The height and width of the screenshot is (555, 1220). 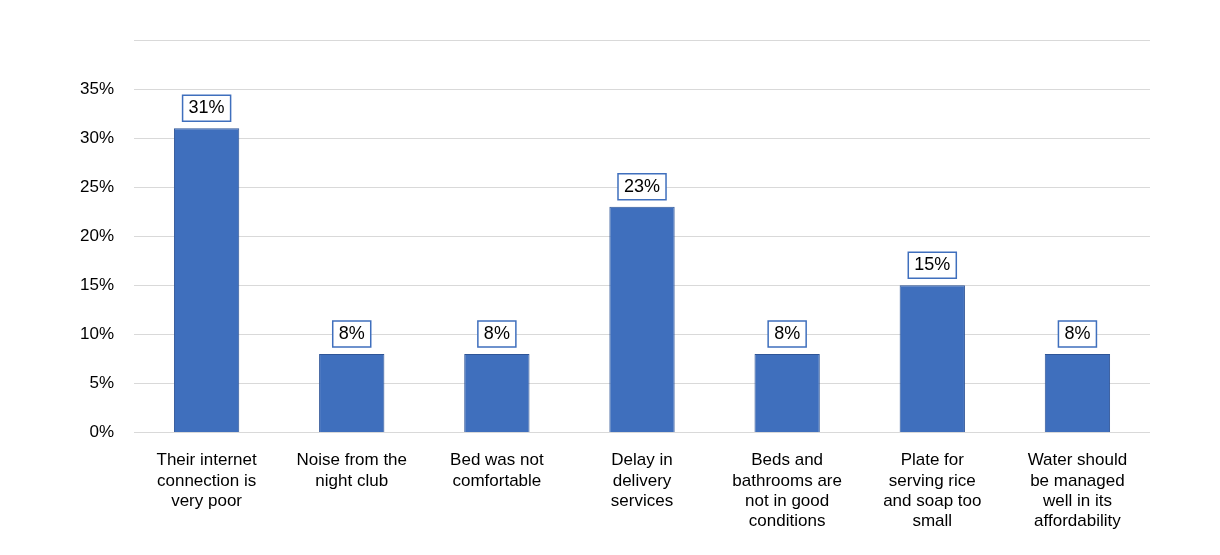 What do you see at coordinates (206, 480) in the screenshot?
I see `x-tick-label: Their internet connection is very poor` at bounding box center [206, 480].